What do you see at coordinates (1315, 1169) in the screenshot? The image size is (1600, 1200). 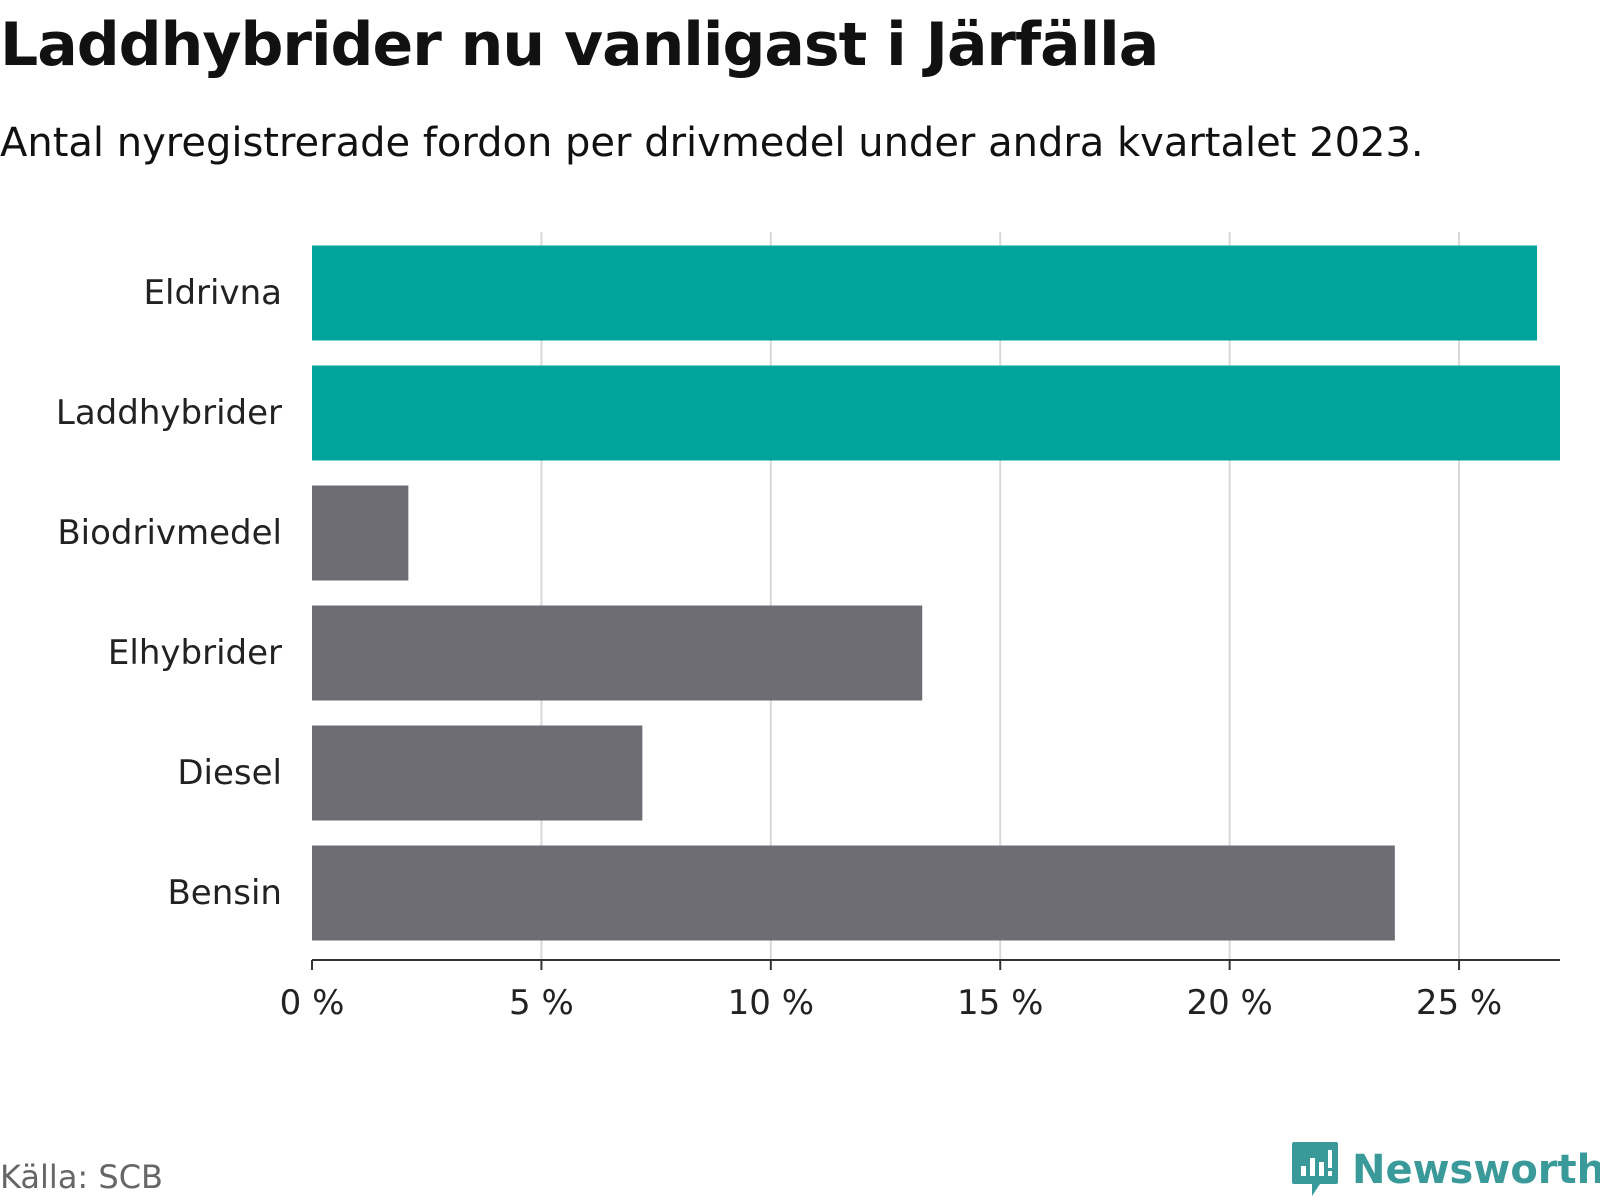 I see `newsworthy-logo-icon` at bounding box center [1315, 1169].